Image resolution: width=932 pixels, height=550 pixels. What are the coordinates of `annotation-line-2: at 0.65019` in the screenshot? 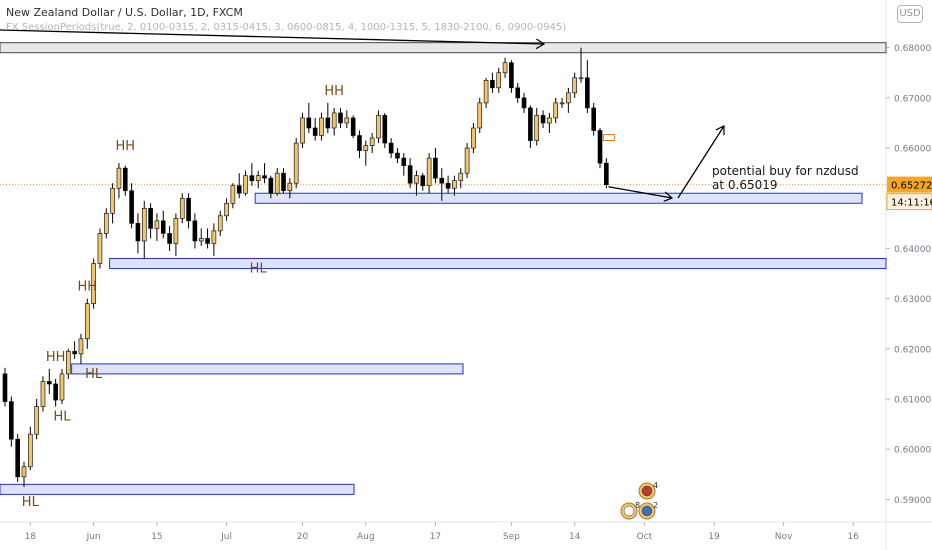 It's located at (745, 185).